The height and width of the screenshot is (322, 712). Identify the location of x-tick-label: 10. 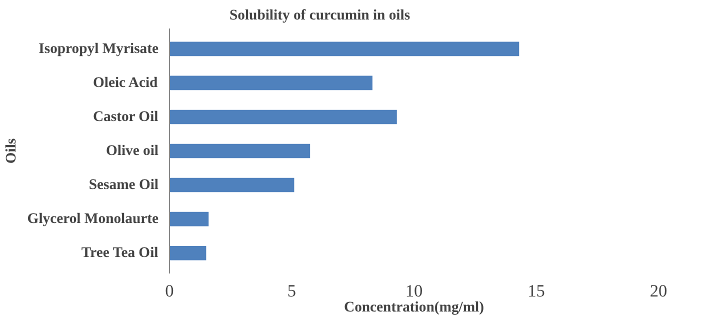
(414, 291).